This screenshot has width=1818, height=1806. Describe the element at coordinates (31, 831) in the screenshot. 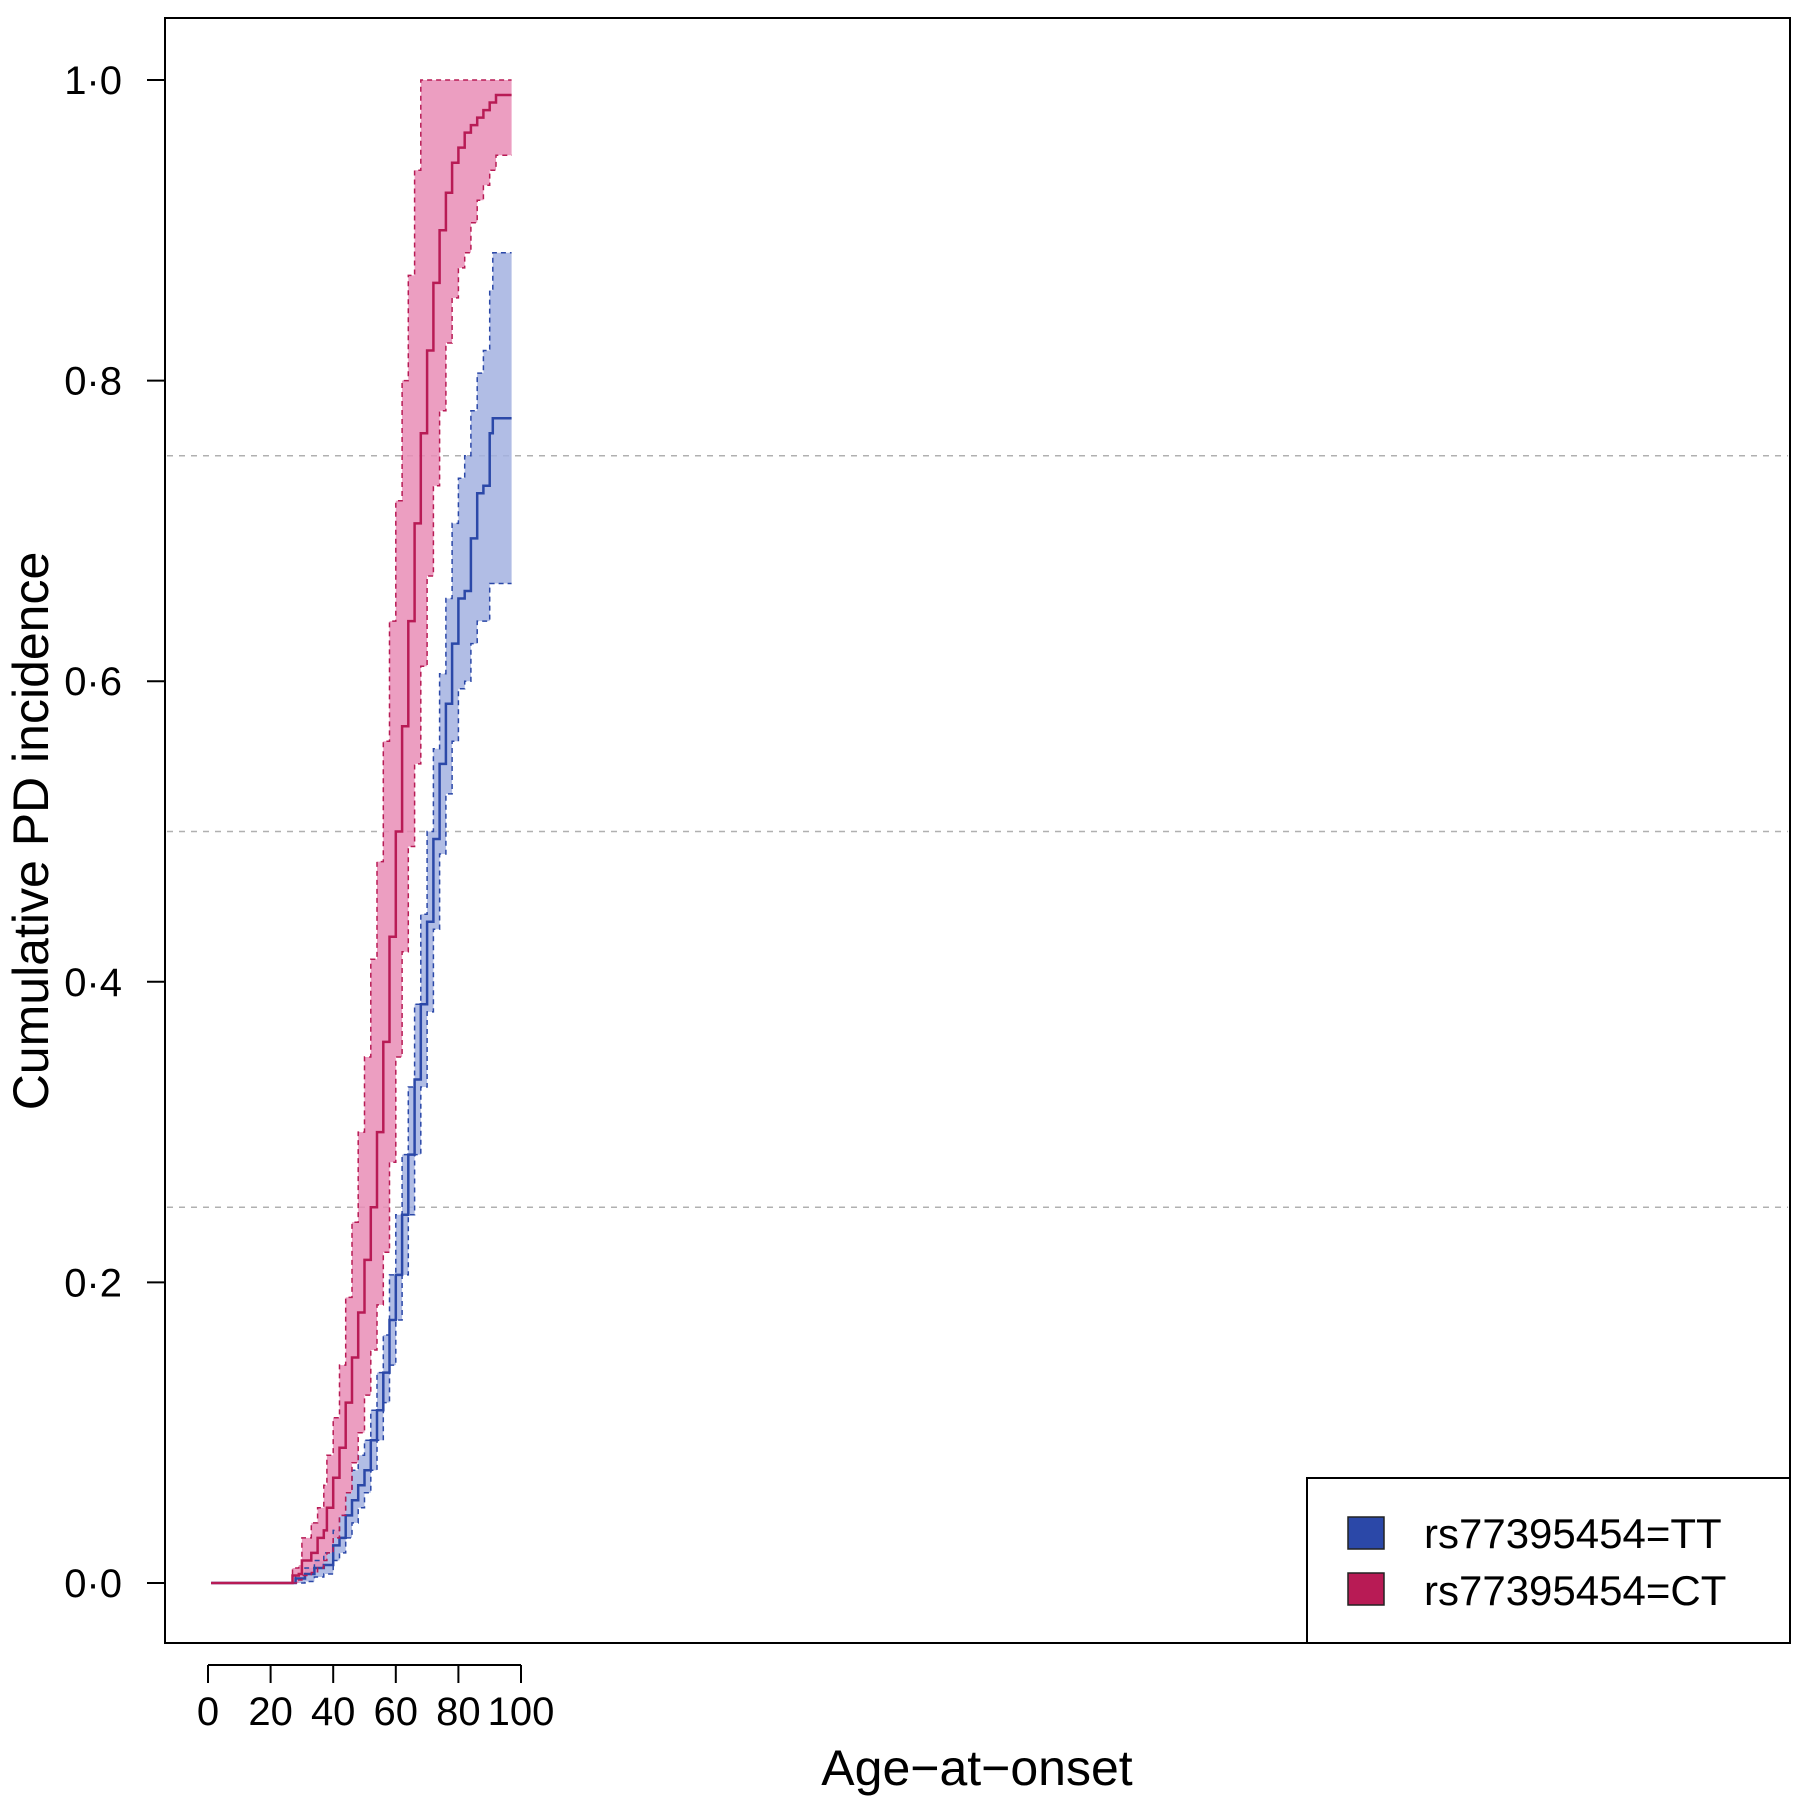

I see `y-axis-label: Cumulative PD incidence` at that location.